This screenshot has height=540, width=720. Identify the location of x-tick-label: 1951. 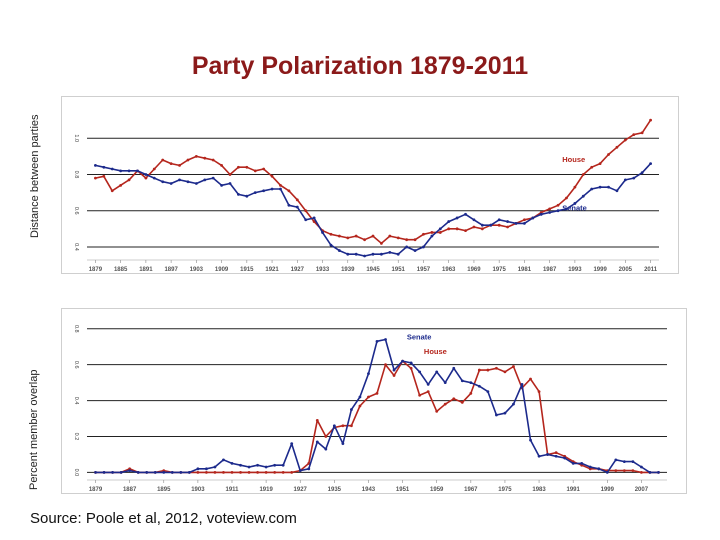
(399, 270).